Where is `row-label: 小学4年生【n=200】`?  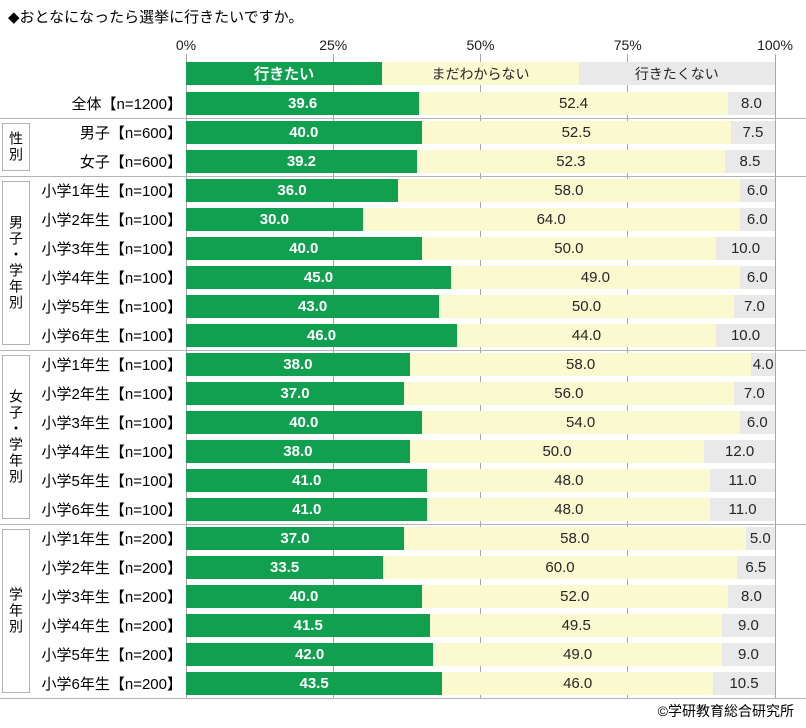
row-label: 小学4年生【n=200】 is located at coordinates (111, 626).